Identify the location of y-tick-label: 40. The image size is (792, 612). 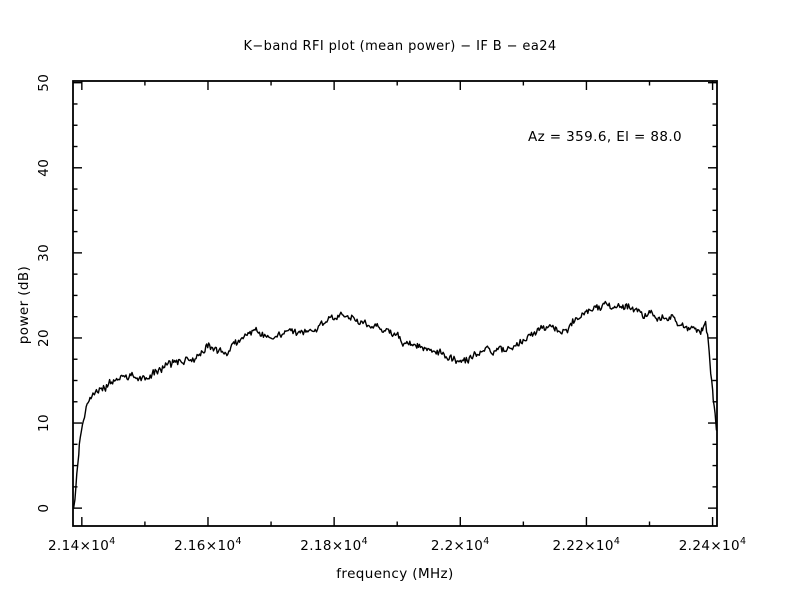
(44, 168).